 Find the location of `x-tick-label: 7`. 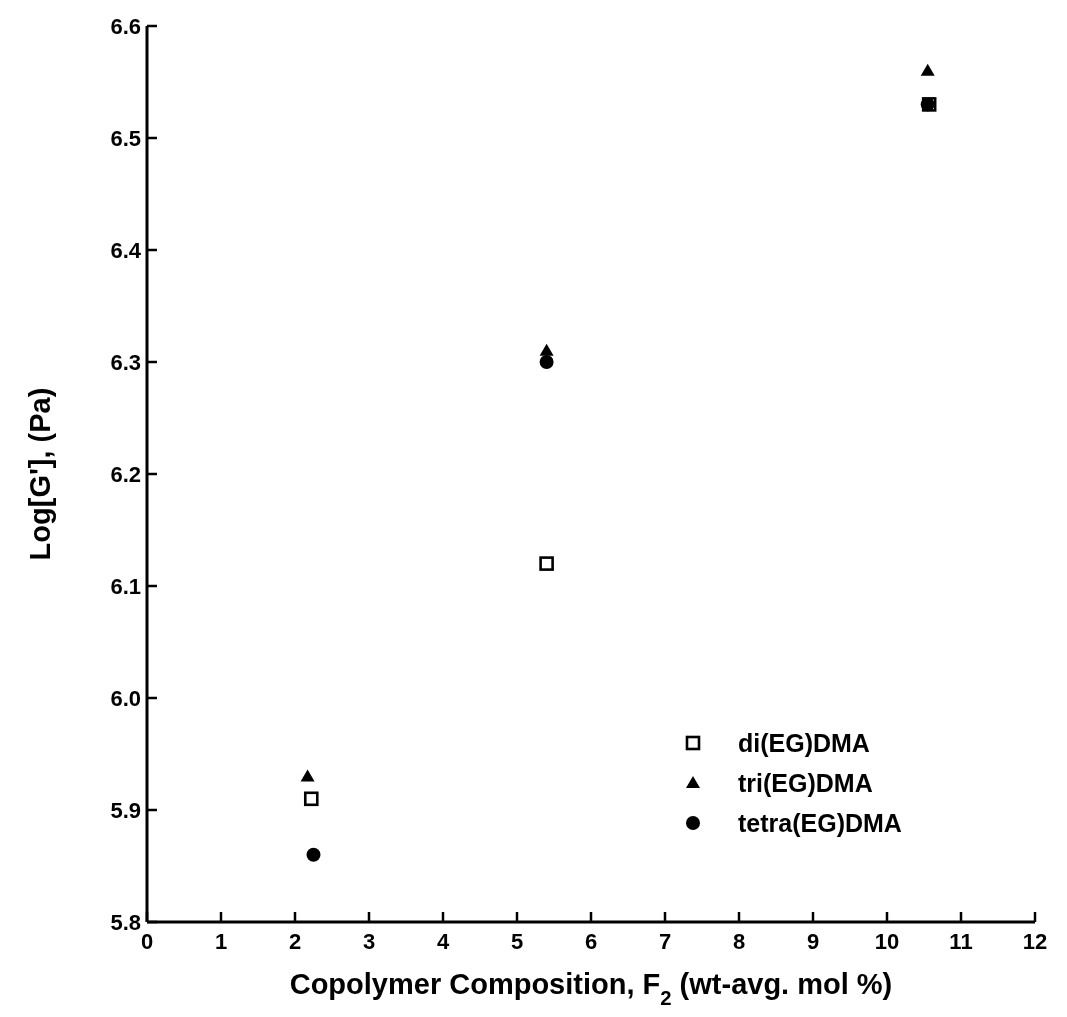

x-tick-label: 7 is located at coordinates (665, 941).